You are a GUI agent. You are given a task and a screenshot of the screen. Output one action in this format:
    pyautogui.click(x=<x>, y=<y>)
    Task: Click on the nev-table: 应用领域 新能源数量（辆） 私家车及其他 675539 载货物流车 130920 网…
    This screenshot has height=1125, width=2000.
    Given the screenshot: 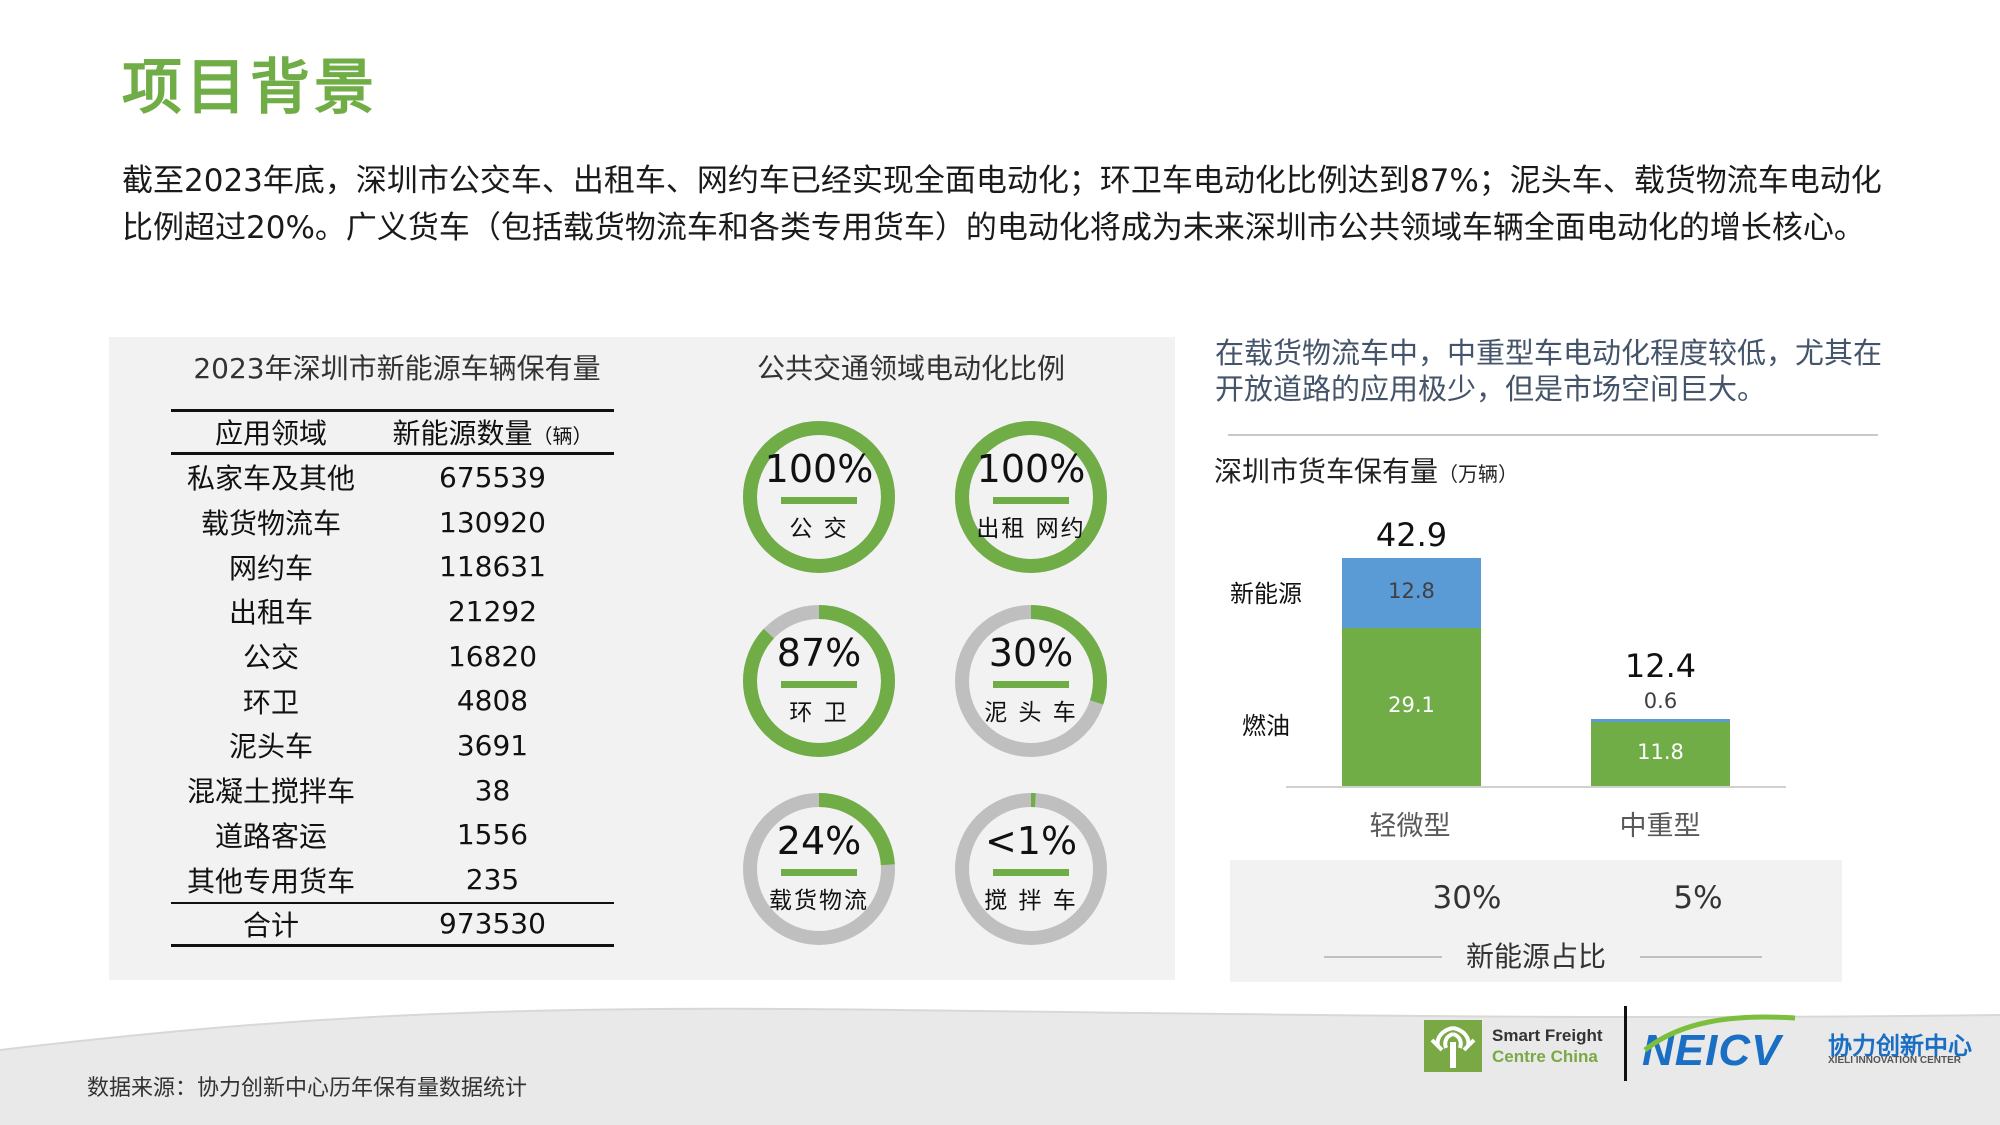 What is the action you would take?
    pyautogui.click(x=392, y=678)
    